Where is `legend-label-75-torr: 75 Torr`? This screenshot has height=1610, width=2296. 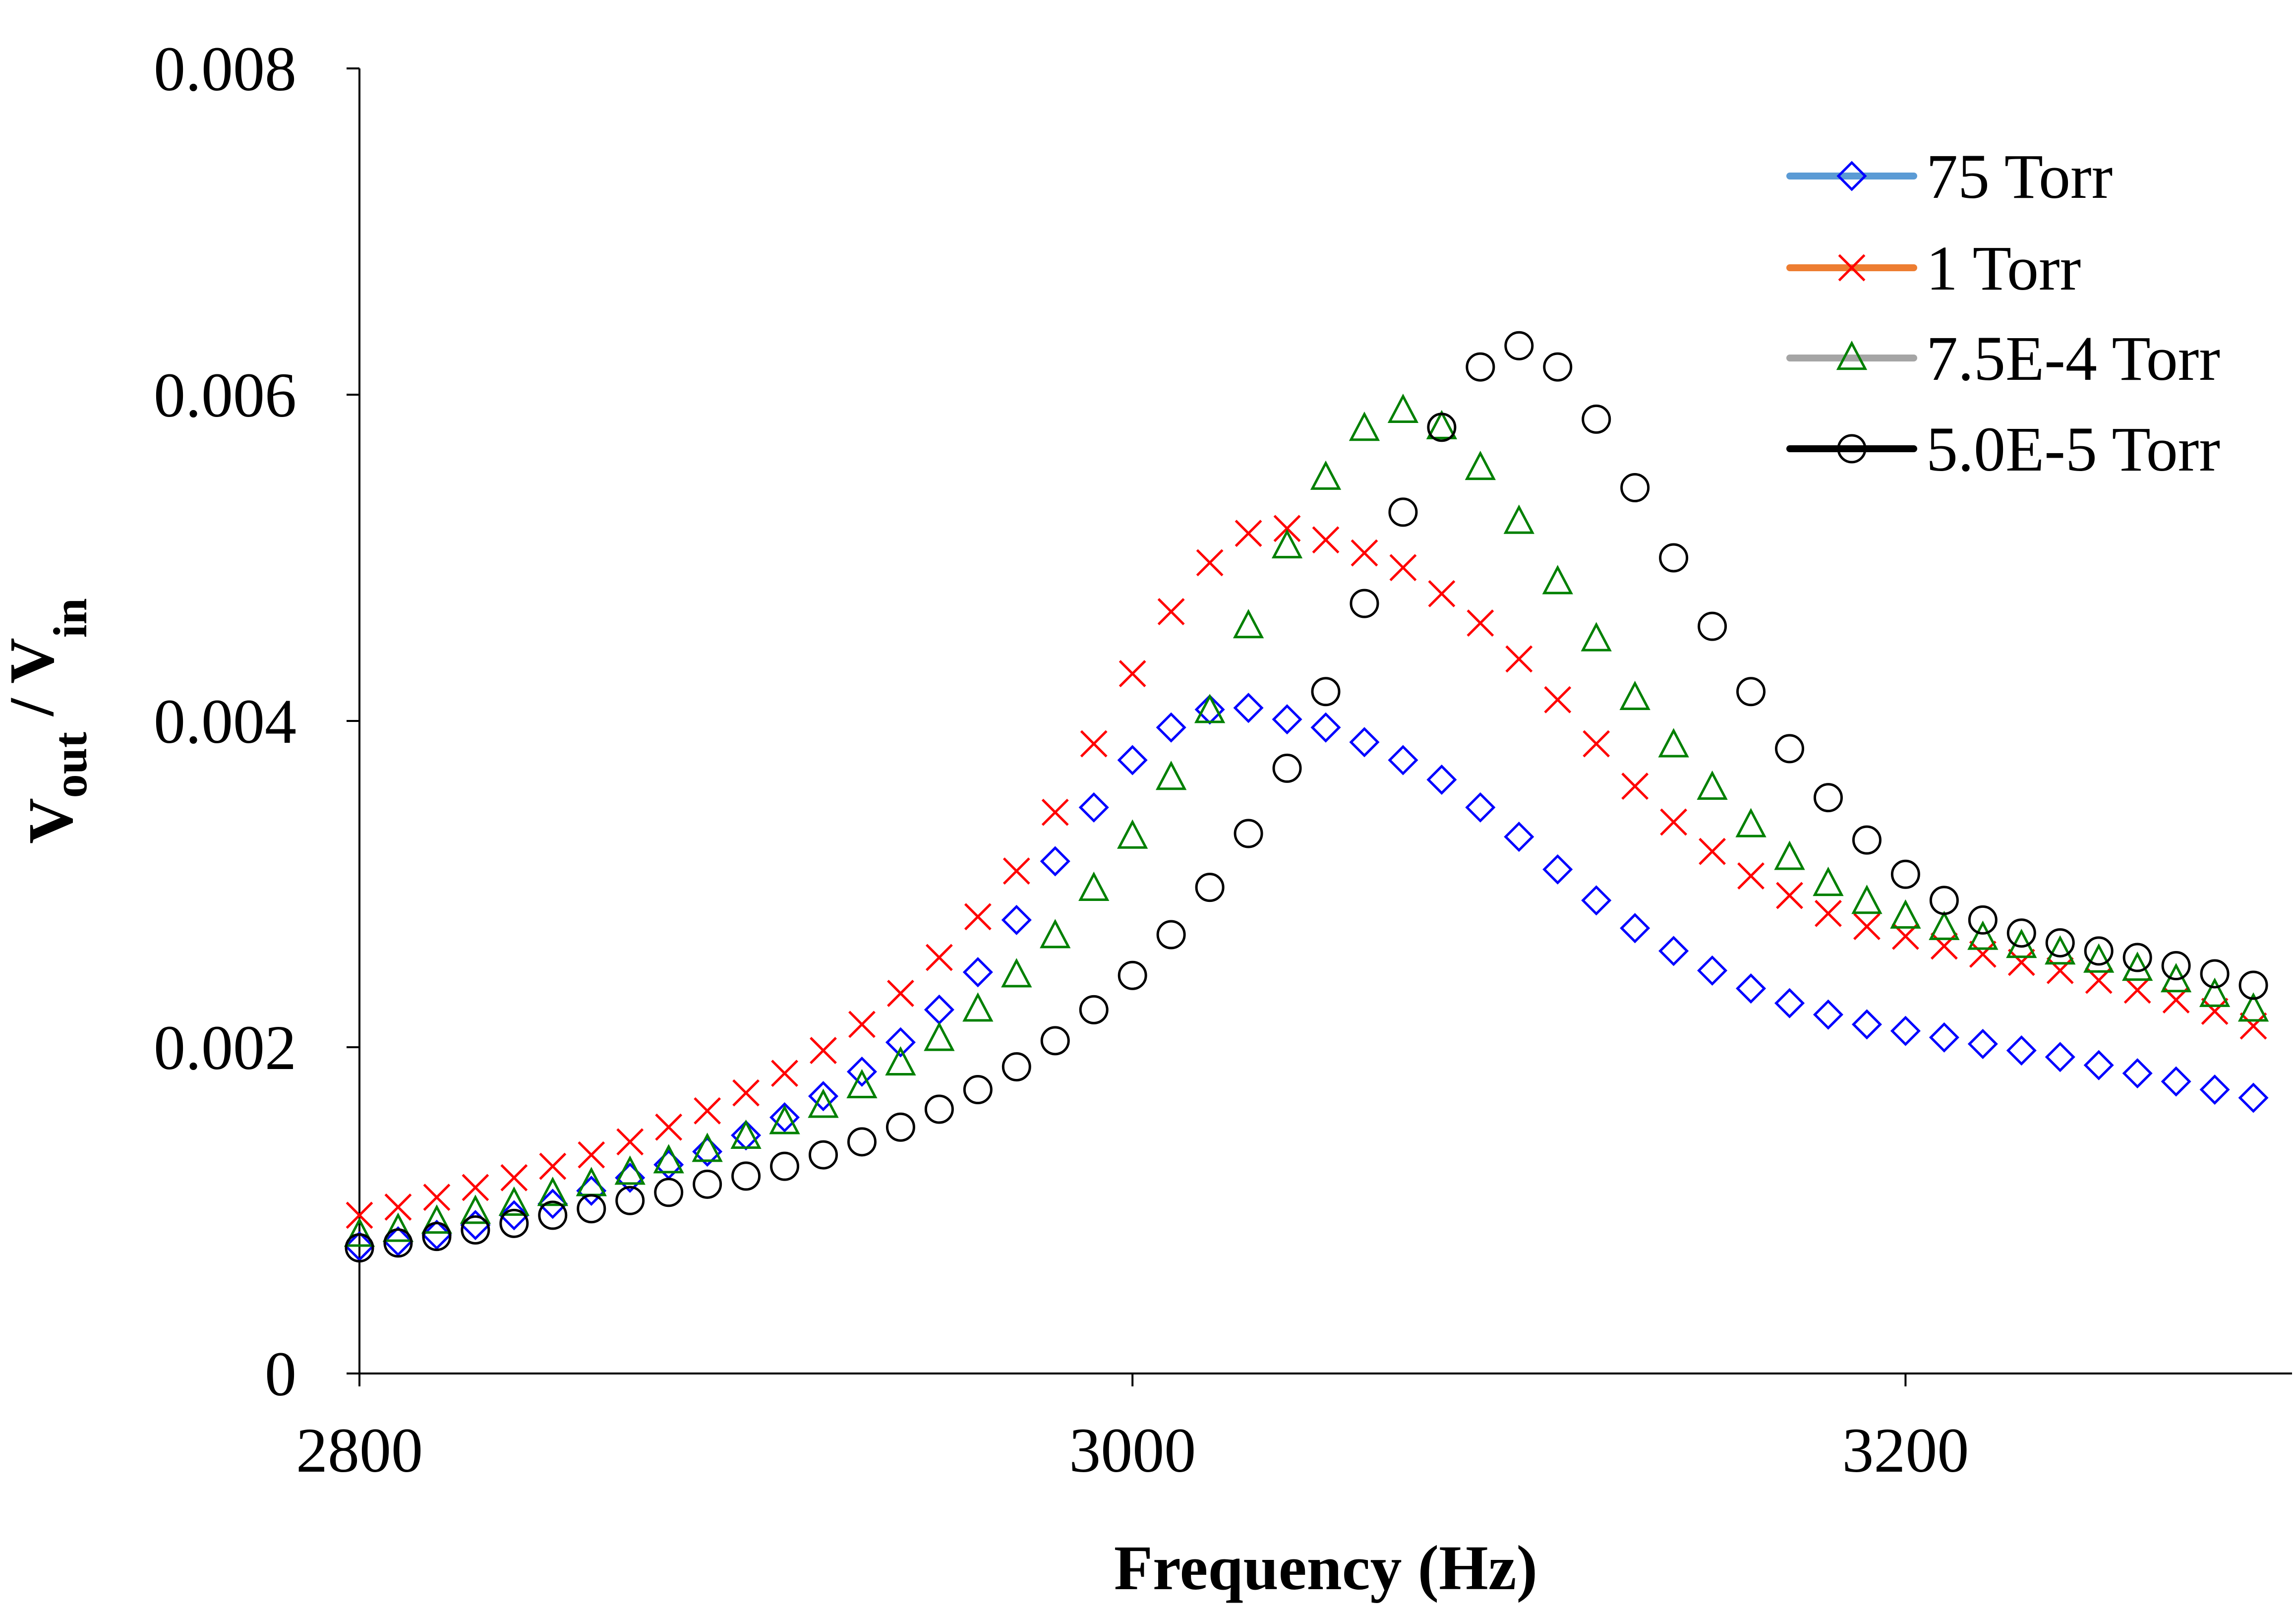 legend-label-75-torr: 75 Torr is located at coordinates (2020, 176).